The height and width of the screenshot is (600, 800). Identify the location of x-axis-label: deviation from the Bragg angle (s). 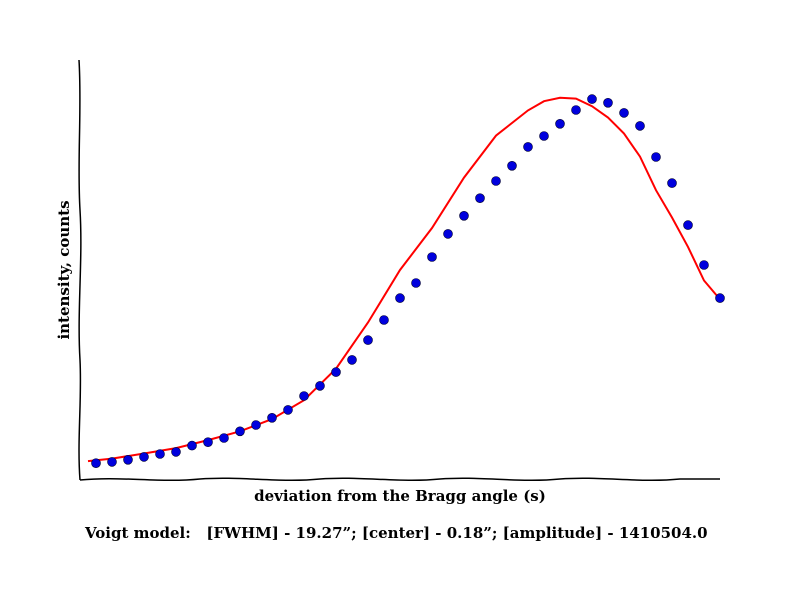
(400, 496).